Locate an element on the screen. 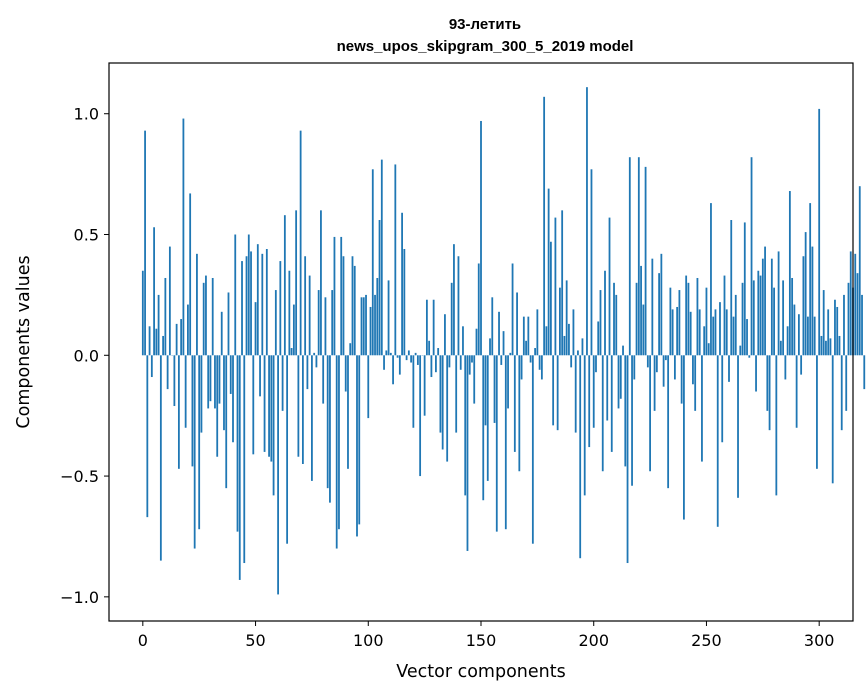 This screenshot has height=696, width=867. x-axis-ticks: 0 50 100 150 200 250 300 is located at coordinates (486, 635).